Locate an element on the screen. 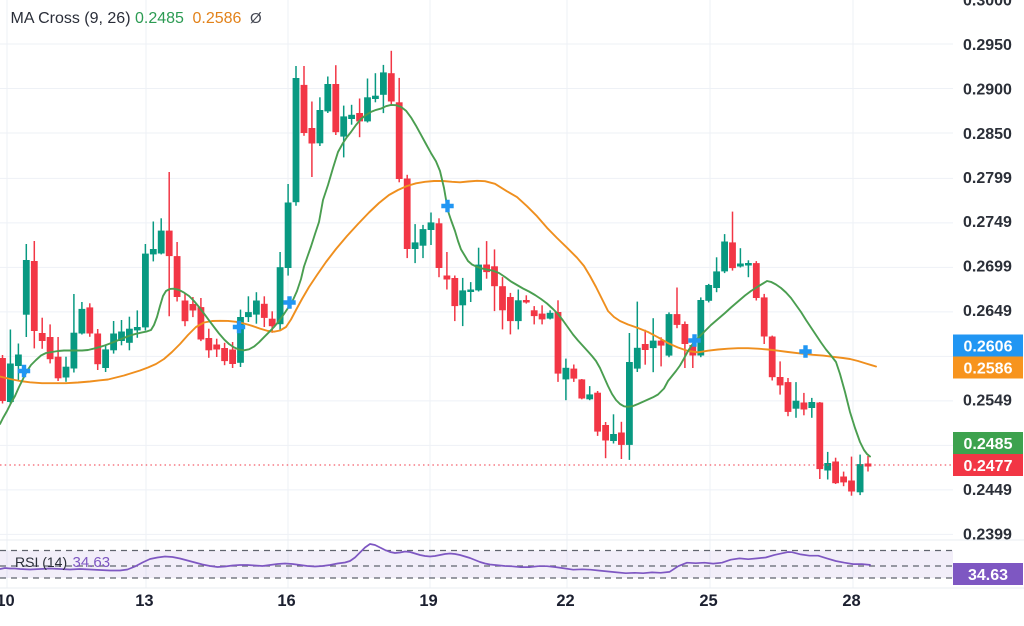 The height and width of the screenshot is (626, 1024). svg-text: MA Cross (9, 26) is located at coordinates (71, 18).